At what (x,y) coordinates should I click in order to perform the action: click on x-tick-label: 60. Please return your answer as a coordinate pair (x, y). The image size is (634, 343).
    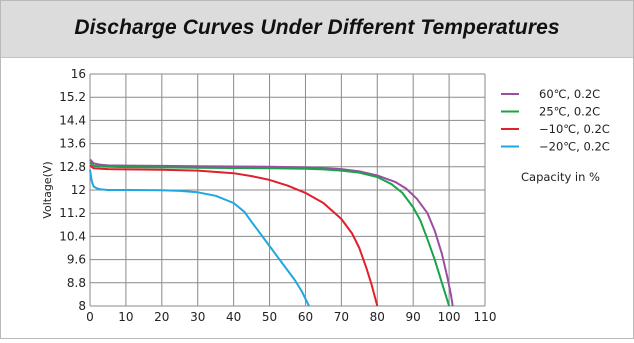
    Looking at the image, I should click on (305, 317).